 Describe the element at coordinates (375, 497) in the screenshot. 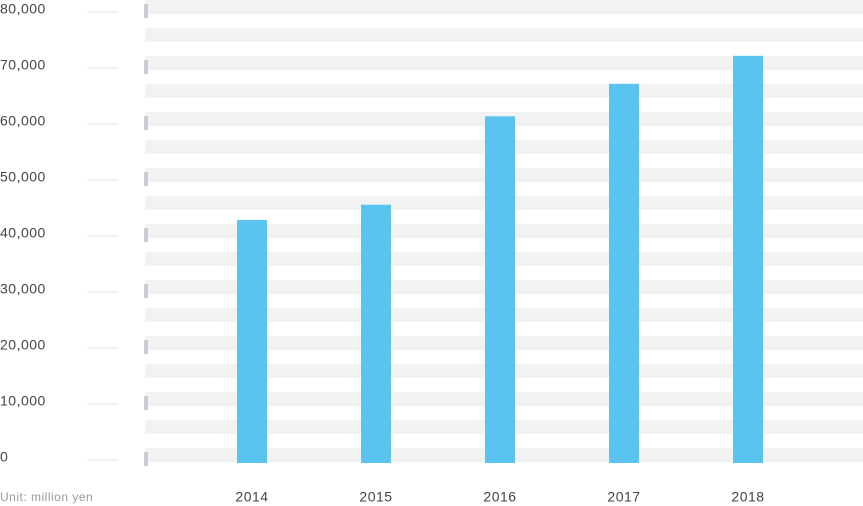

I see `x-tick-label: 2015` at that location.